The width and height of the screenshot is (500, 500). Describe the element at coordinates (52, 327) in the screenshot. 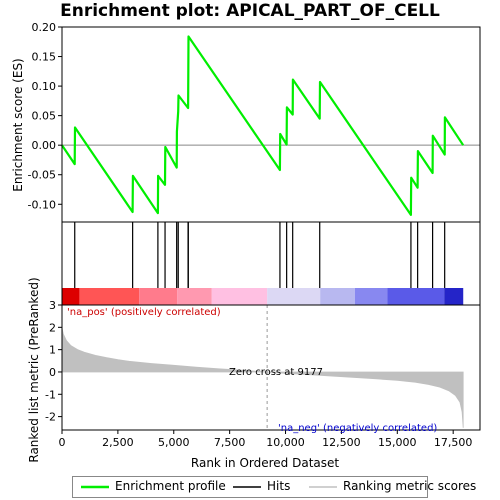

I see `metric-y-tick-label: 2` at that location.